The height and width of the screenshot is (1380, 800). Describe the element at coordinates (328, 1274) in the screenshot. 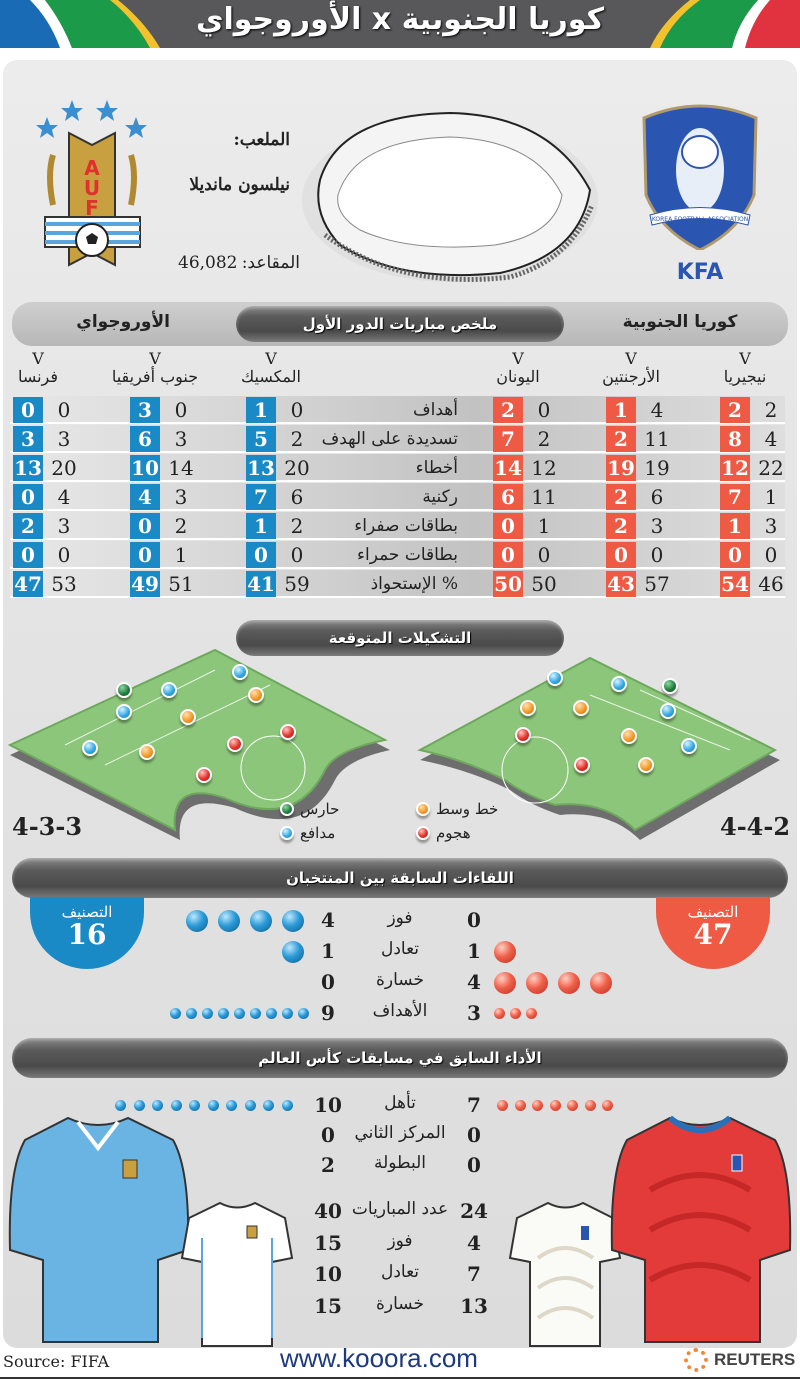

I see `uruguay-wc-value: 10` at that location.